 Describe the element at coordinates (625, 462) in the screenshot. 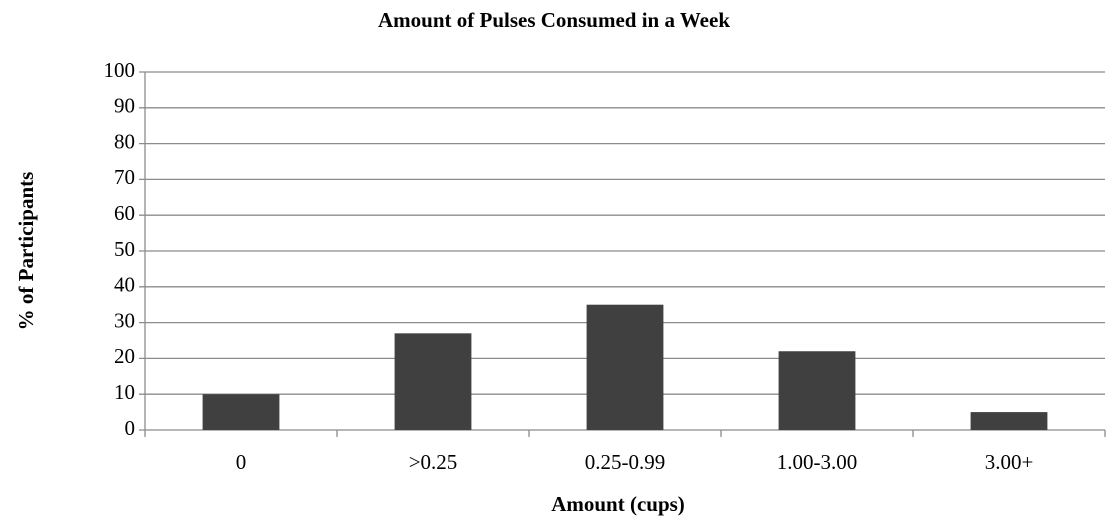

I see `x-tick-label: 0.25-0.99` at that location.